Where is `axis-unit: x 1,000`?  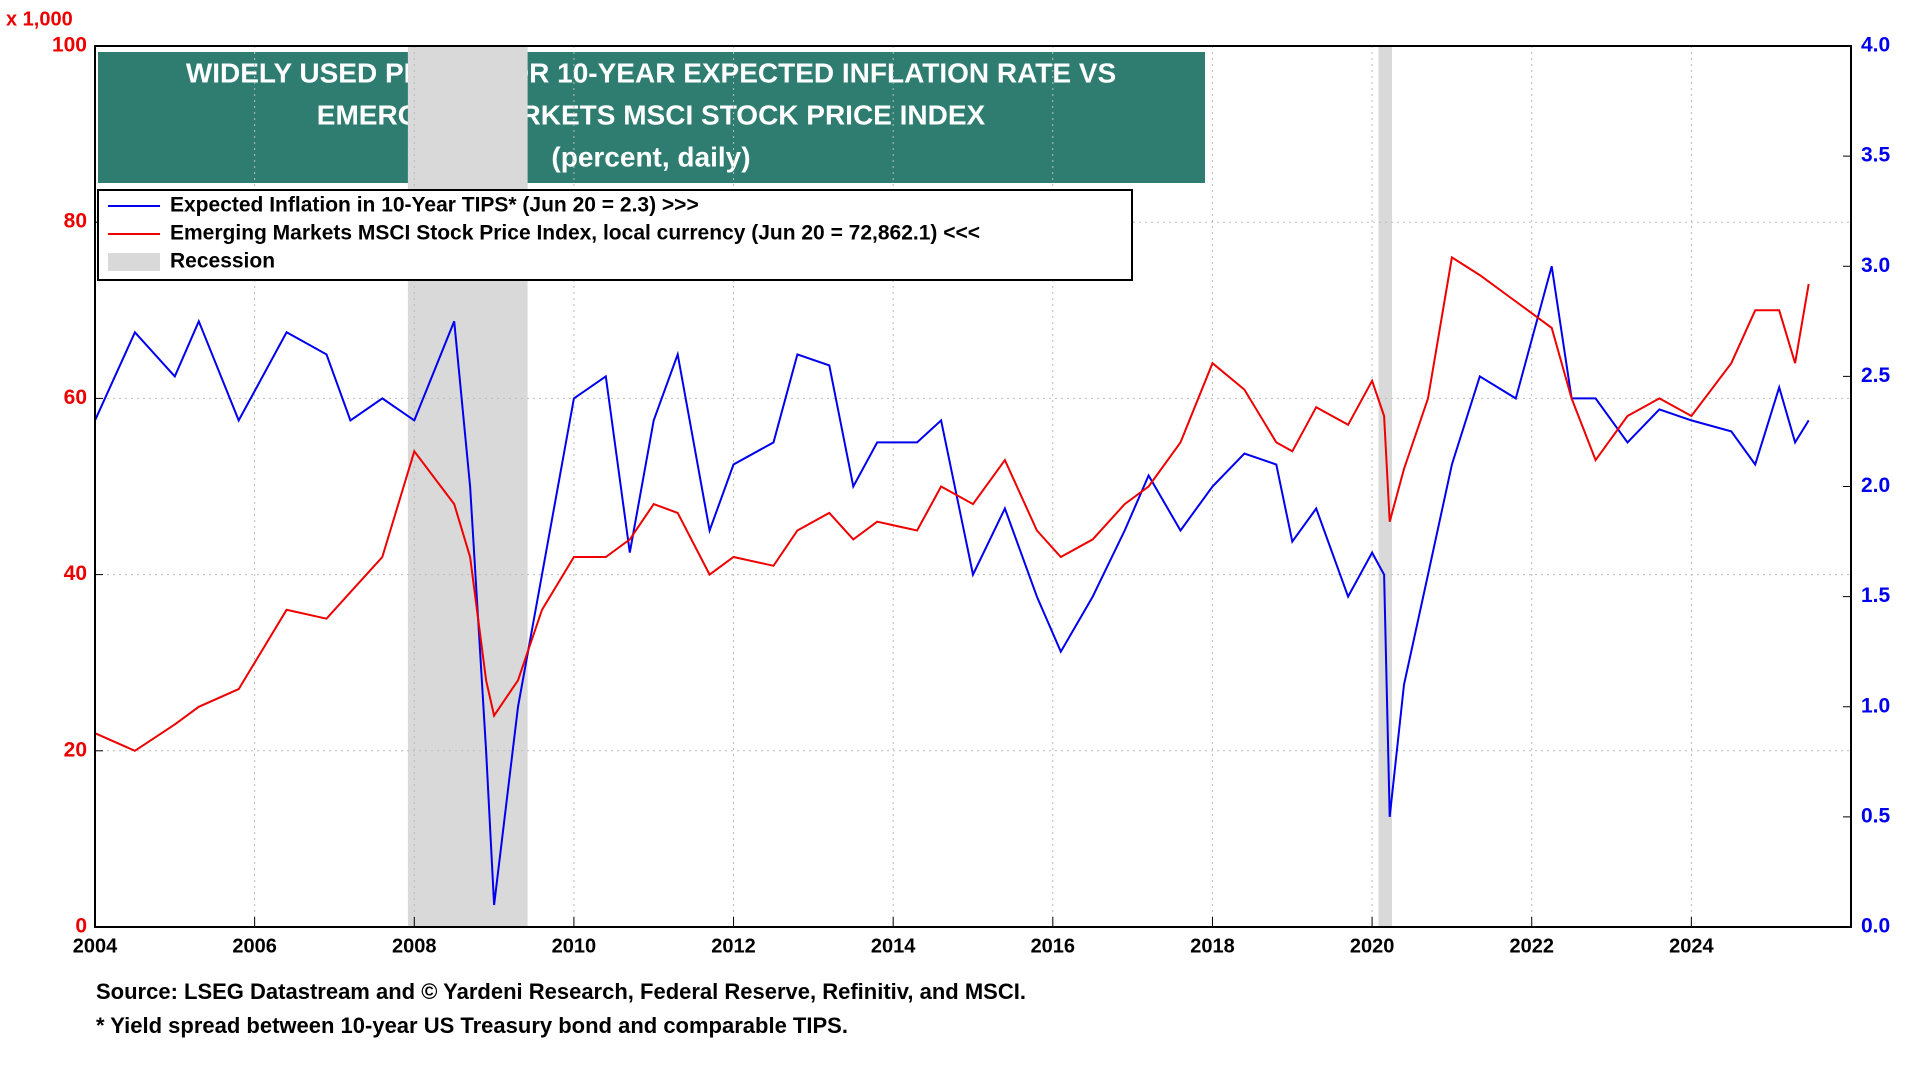
axis-unit: x 1,000 is located at coordinates (39, 19).